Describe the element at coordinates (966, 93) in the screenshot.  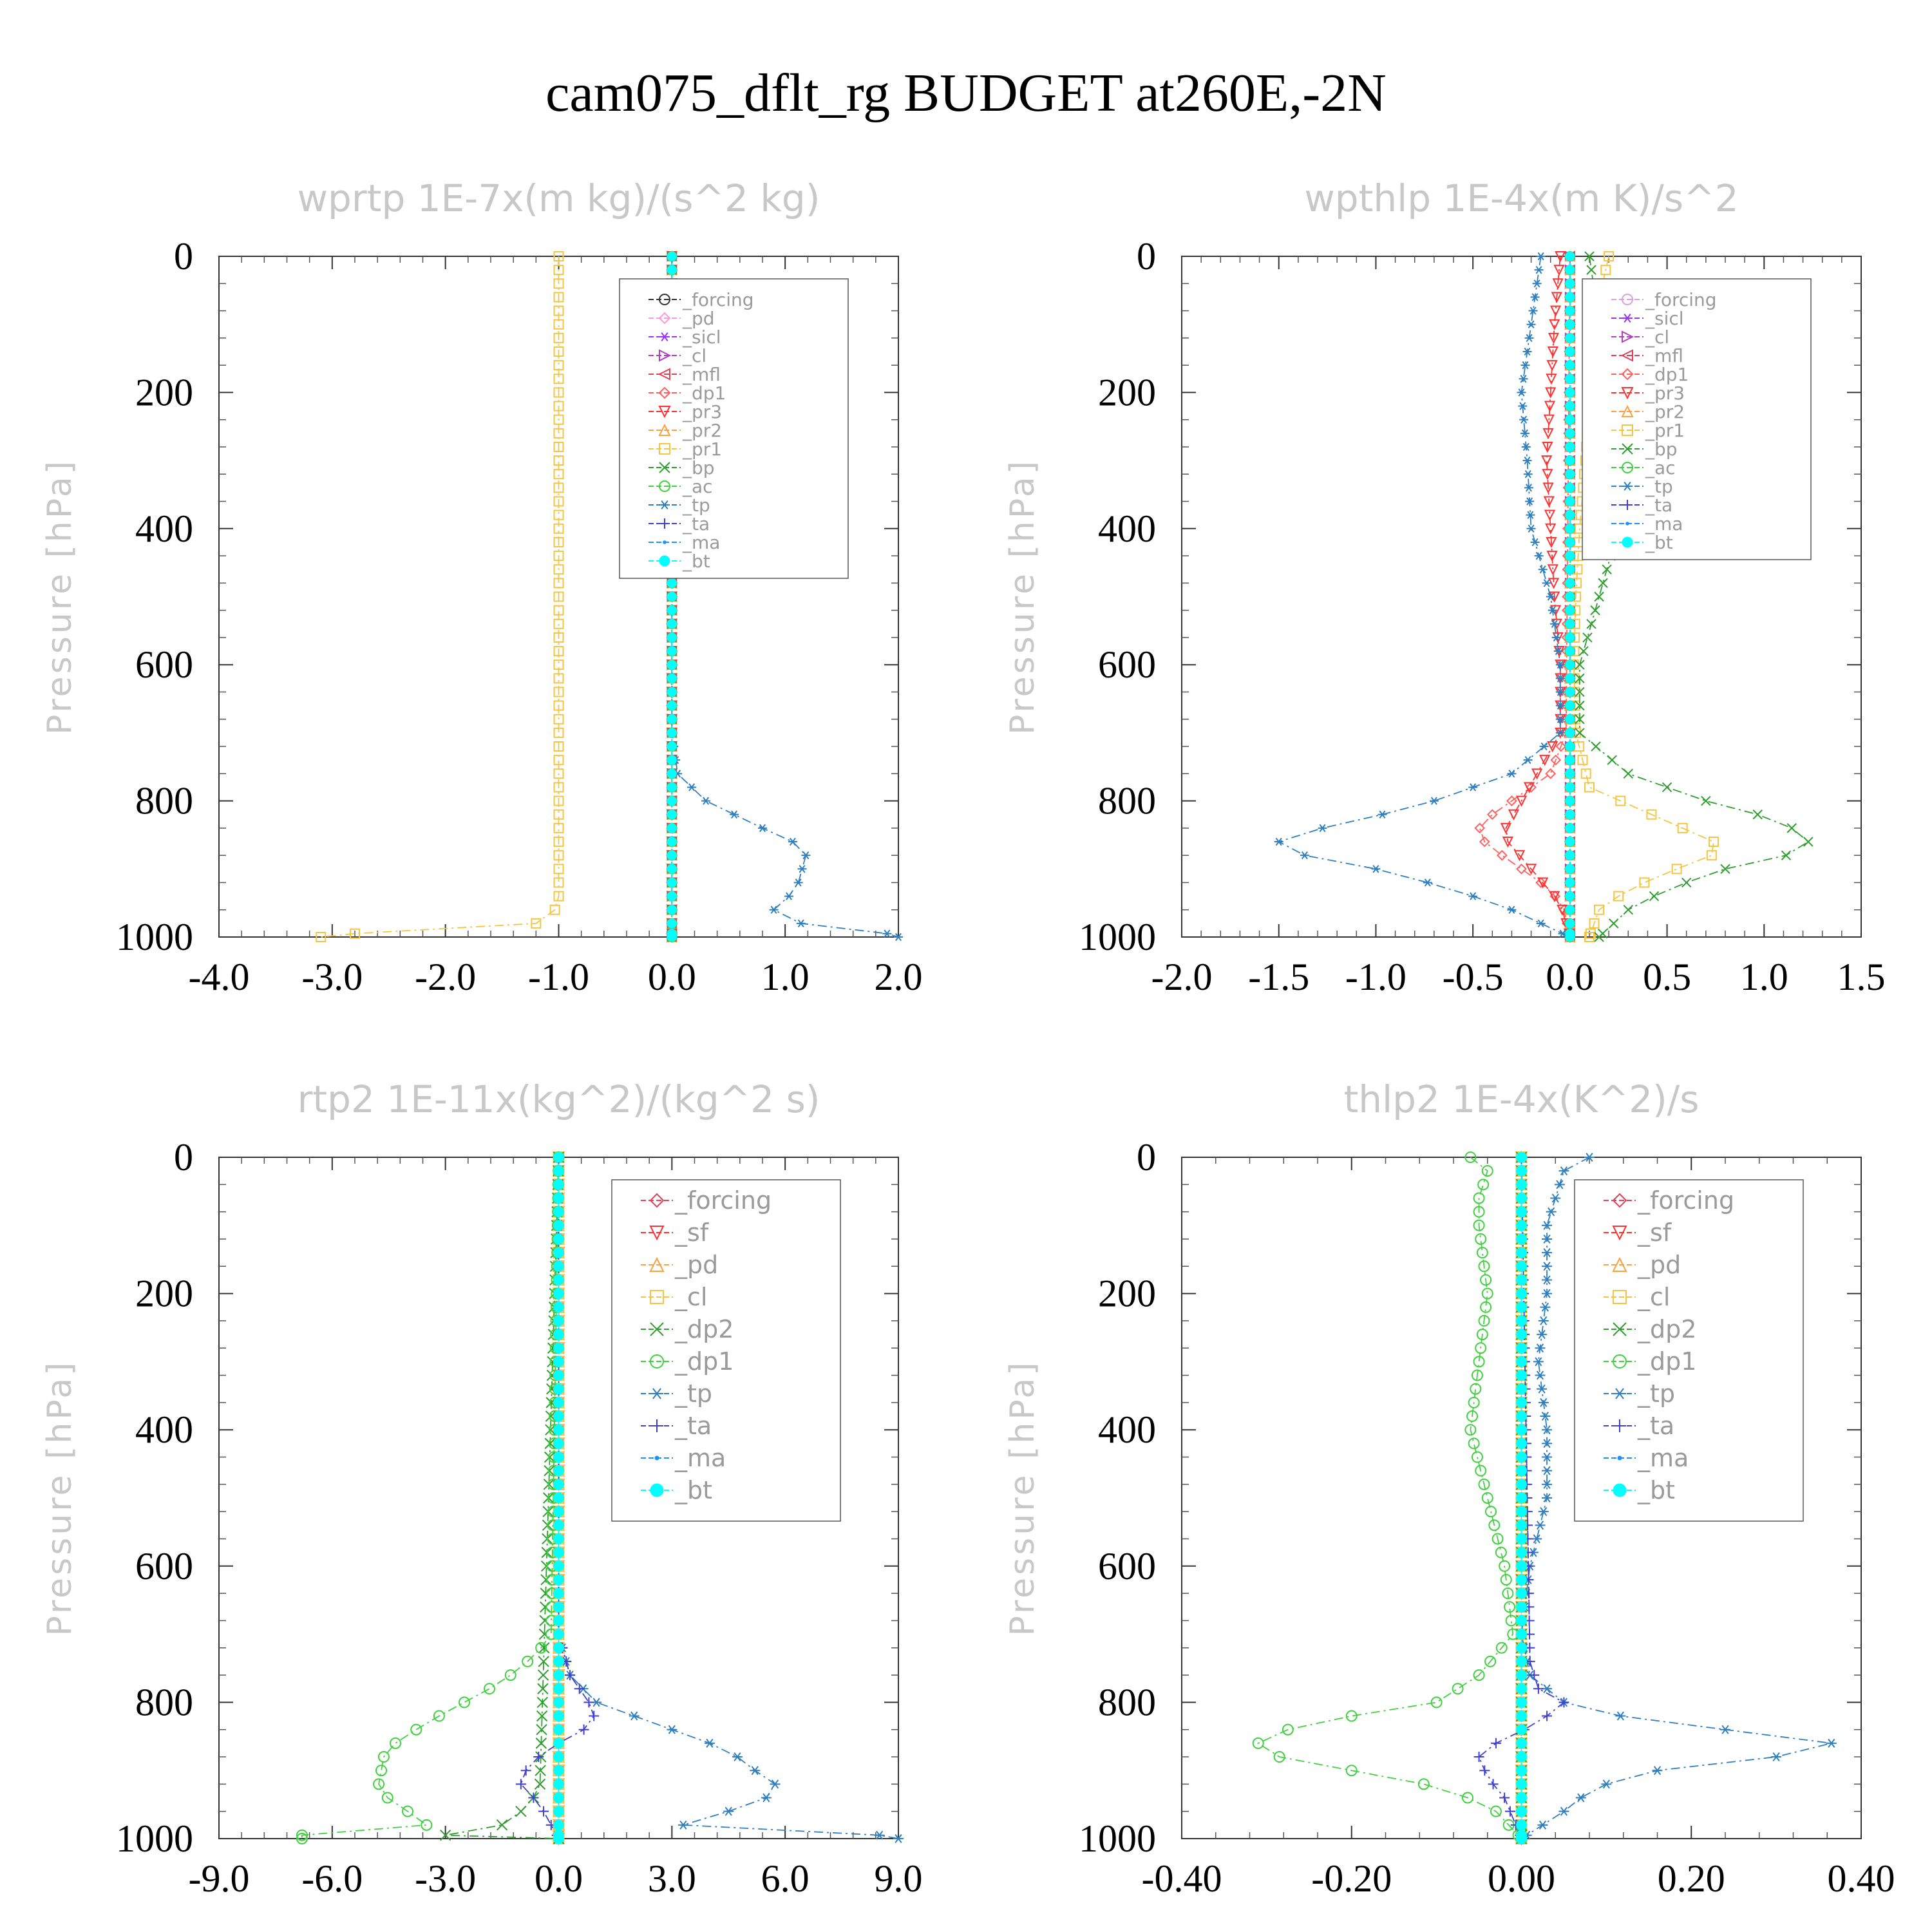
I see `figure-title: cam075_dflt_rg BUDGET at260E,-2N` at that location.